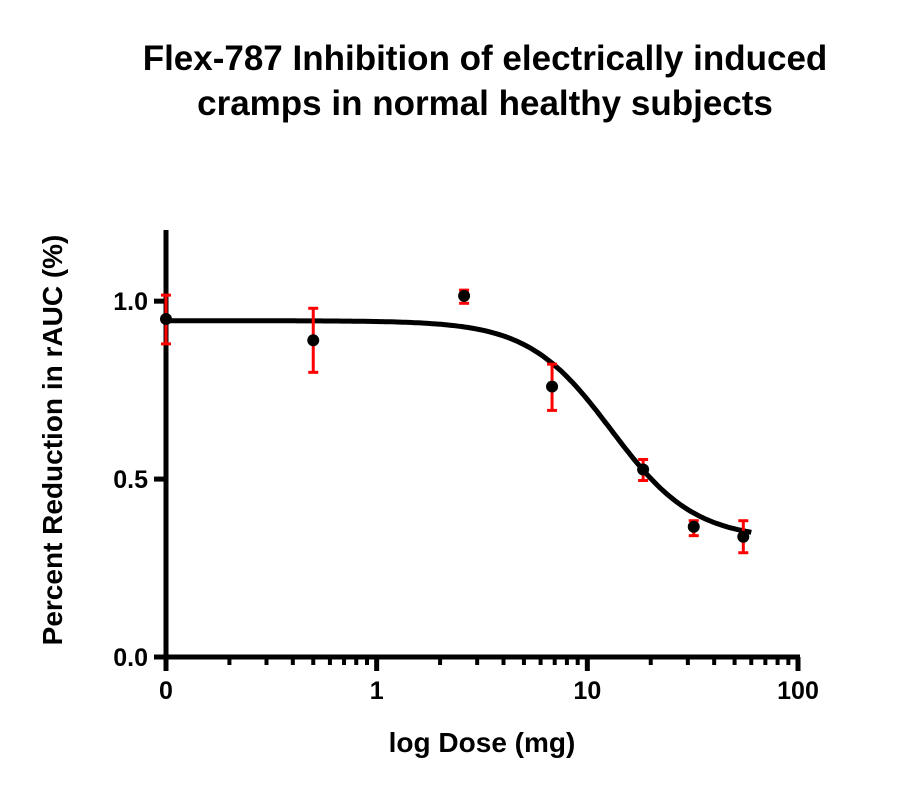 The height and width of the screenshot is (791, 918). What do you see at coordinates (482, 742) in the screenshot?
I see `x-axis-label: log Dose (mg)` at bounding box center [482, 742].